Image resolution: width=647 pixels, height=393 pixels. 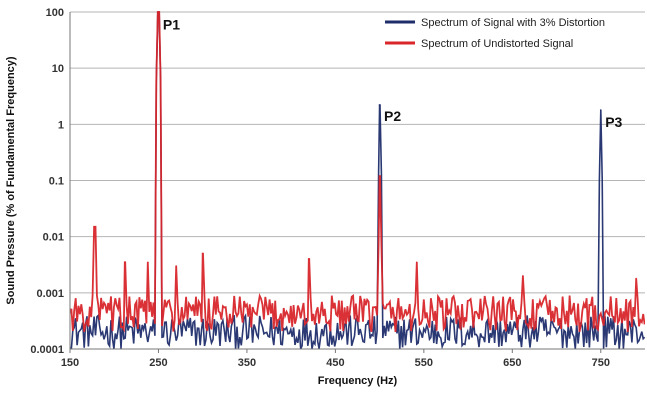 I want to click on x-tick-label: 650, so click(x=512, y=363).